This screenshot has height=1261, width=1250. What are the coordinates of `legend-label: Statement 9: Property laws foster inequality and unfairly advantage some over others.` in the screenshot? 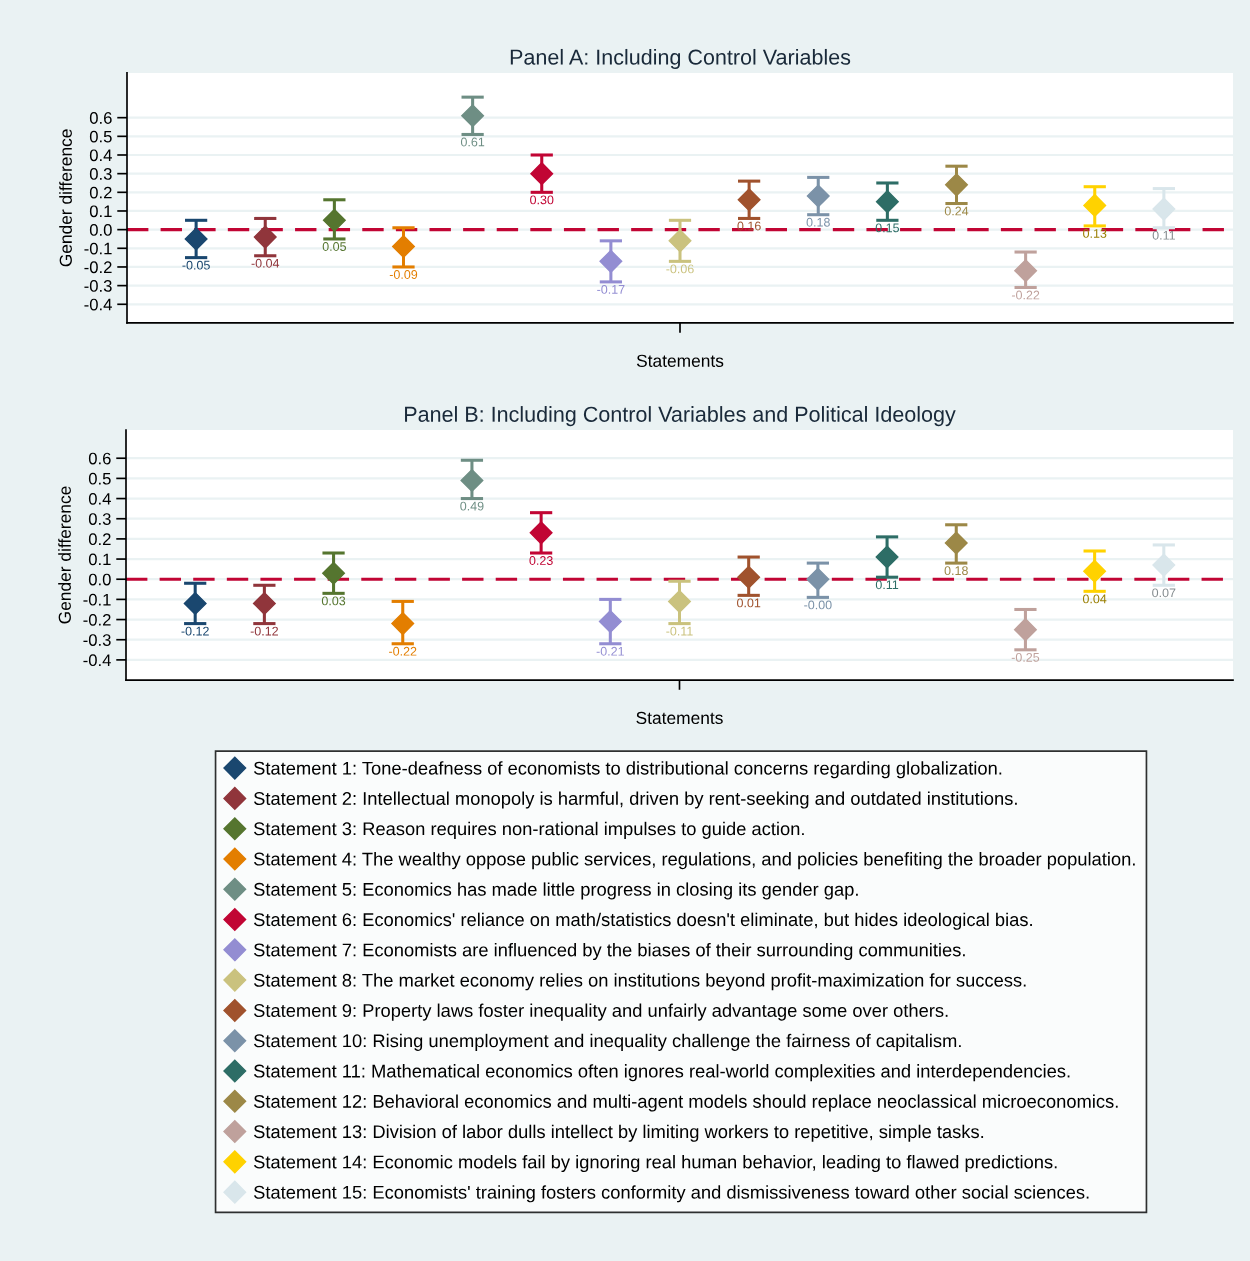 It's located at (600, 1012).